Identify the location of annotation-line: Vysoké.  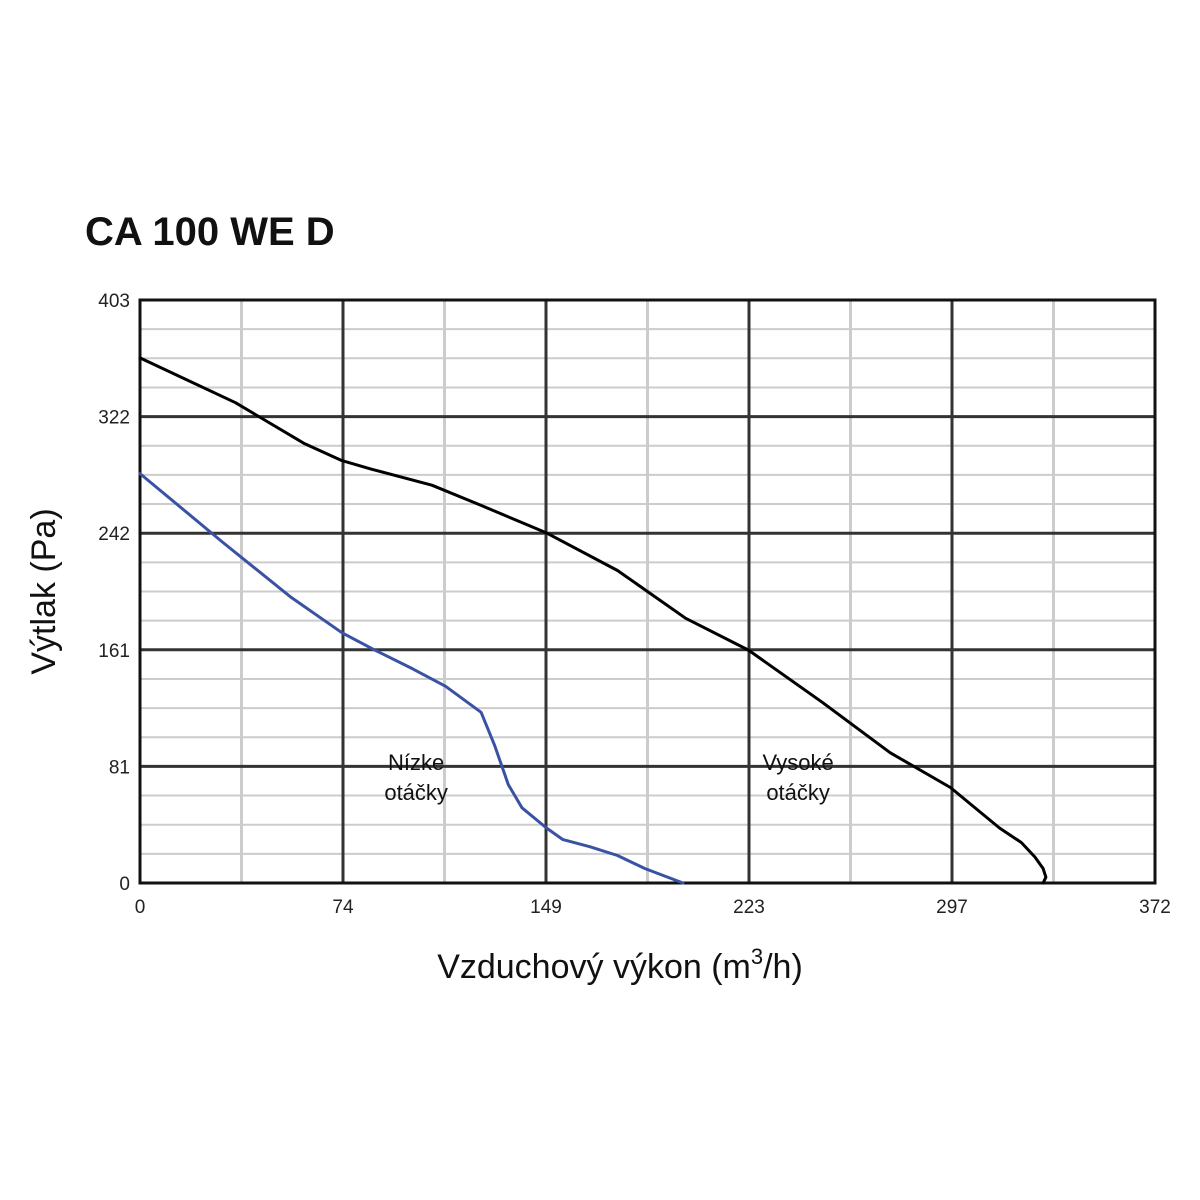
(797, 762).